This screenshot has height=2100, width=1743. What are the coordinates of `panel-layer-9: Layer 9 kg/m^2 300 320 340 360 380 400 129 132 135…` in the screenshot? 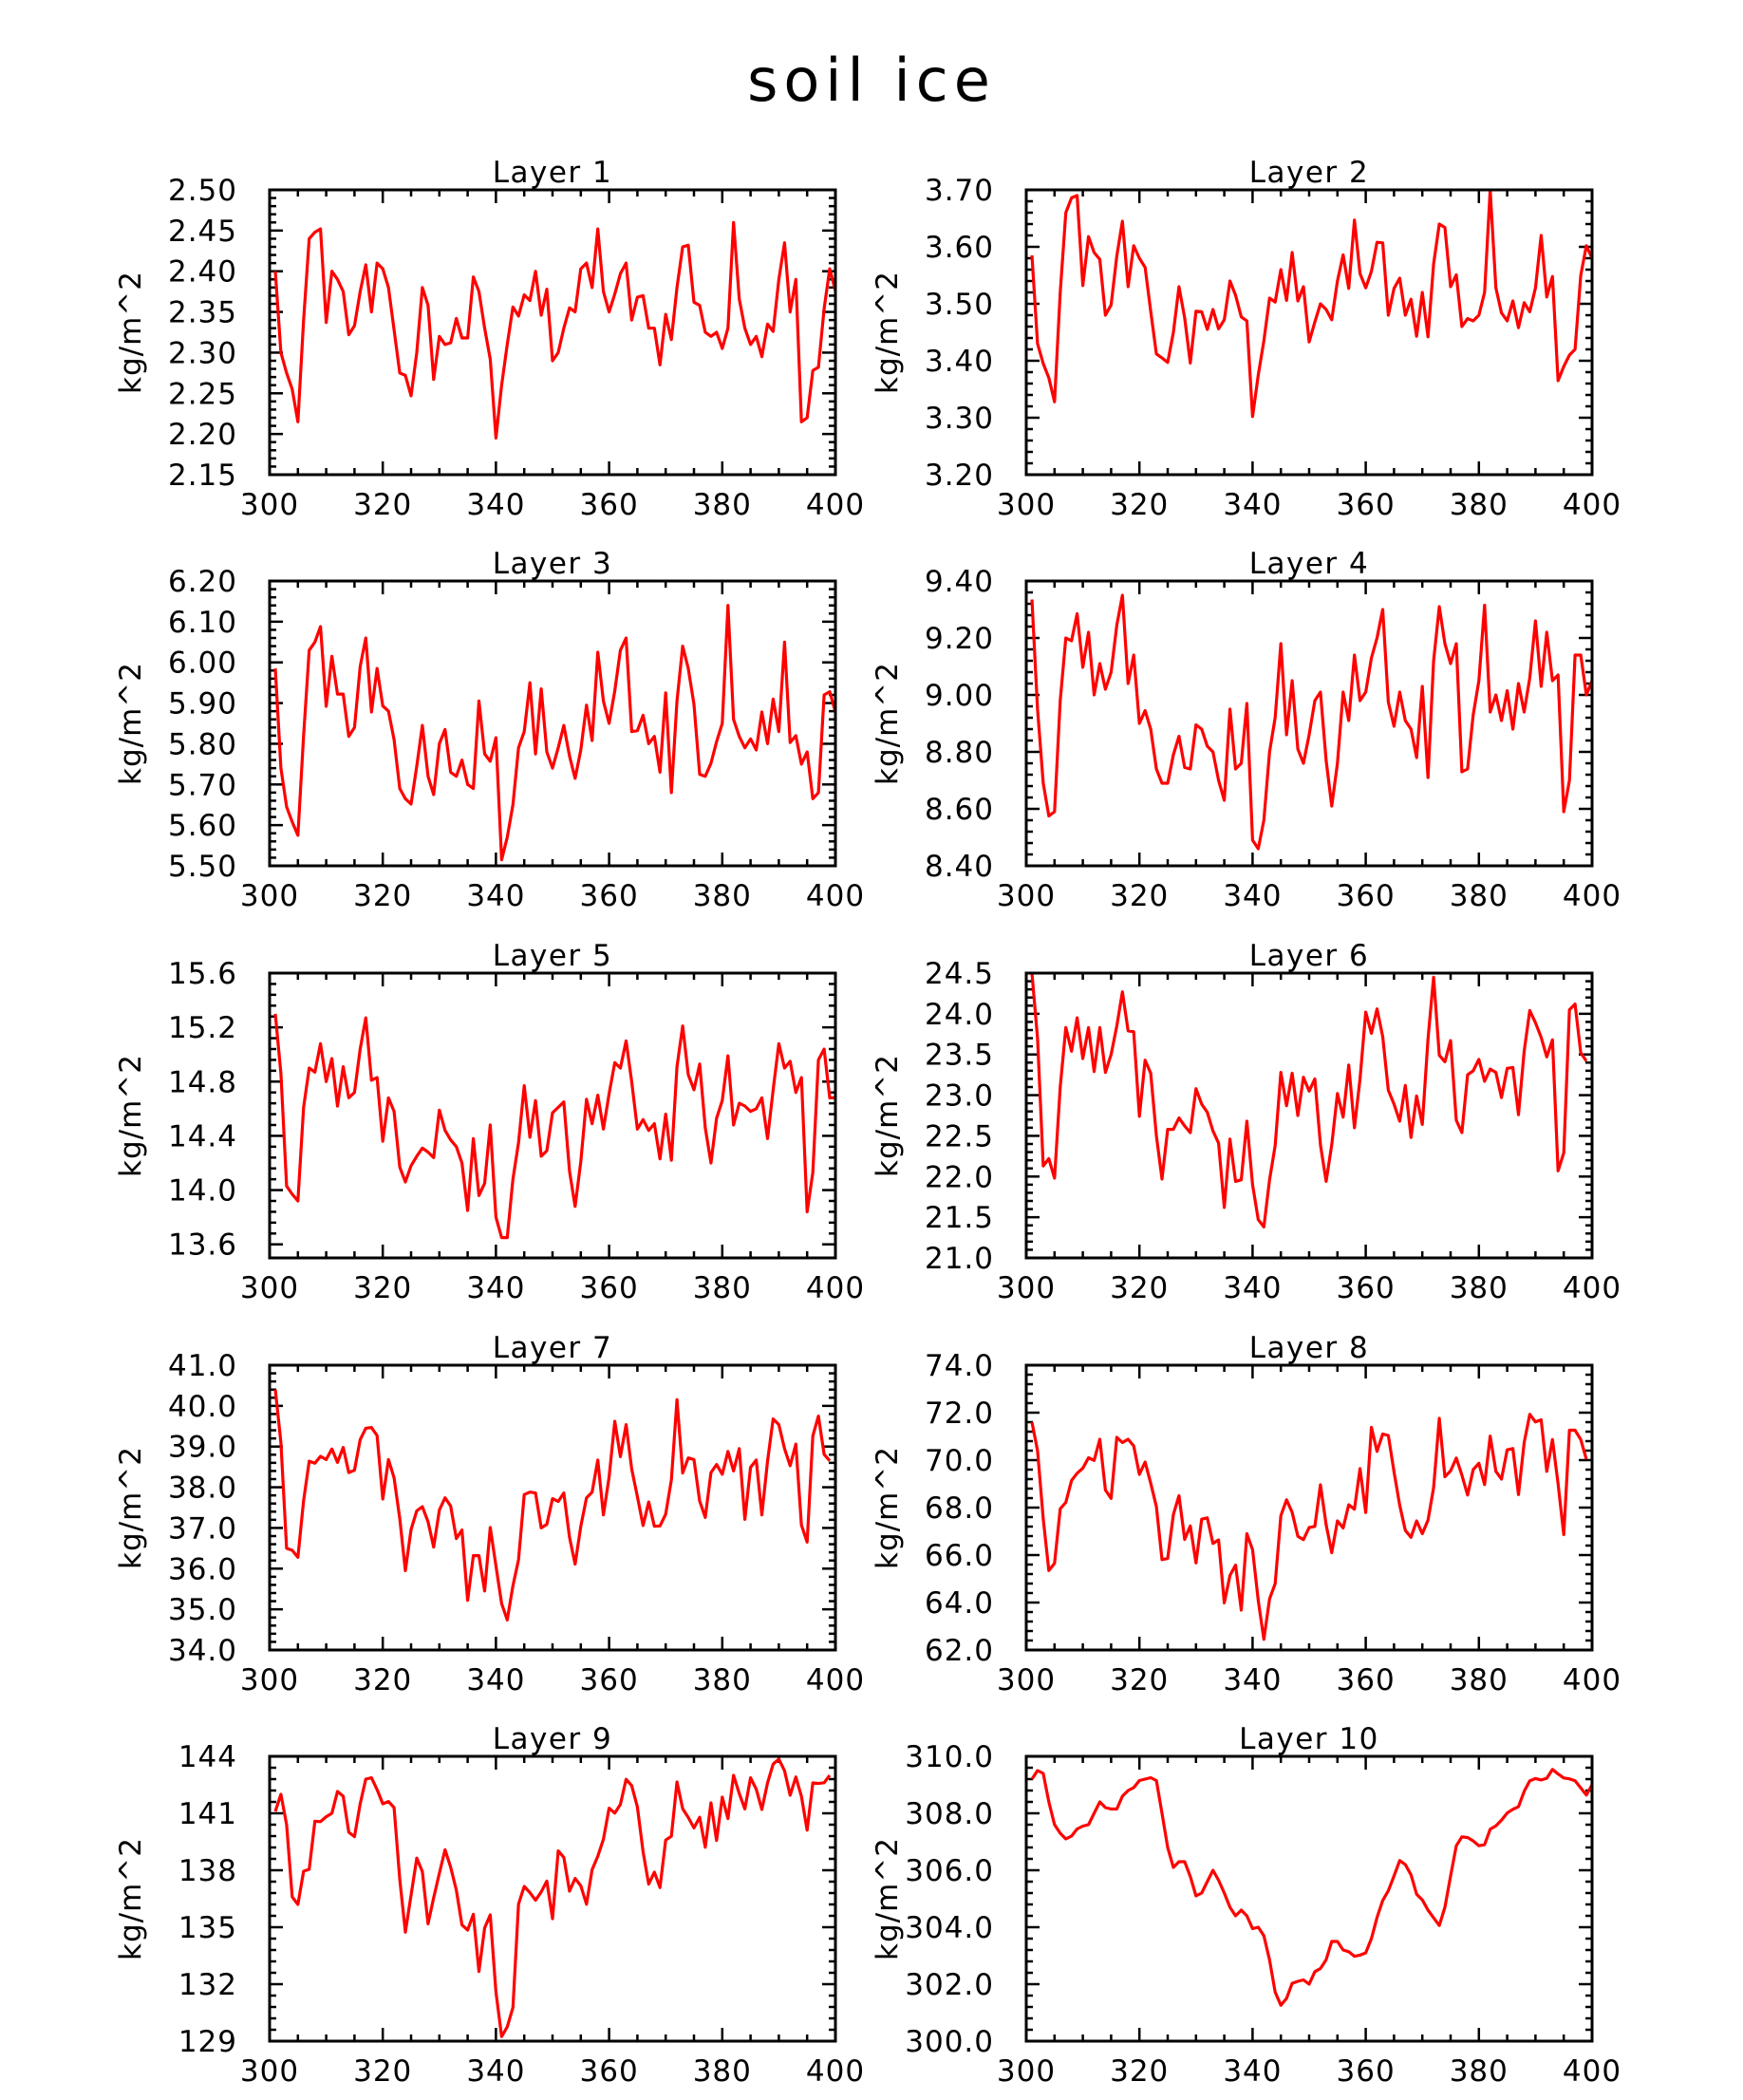 It's located at (489, 1905).